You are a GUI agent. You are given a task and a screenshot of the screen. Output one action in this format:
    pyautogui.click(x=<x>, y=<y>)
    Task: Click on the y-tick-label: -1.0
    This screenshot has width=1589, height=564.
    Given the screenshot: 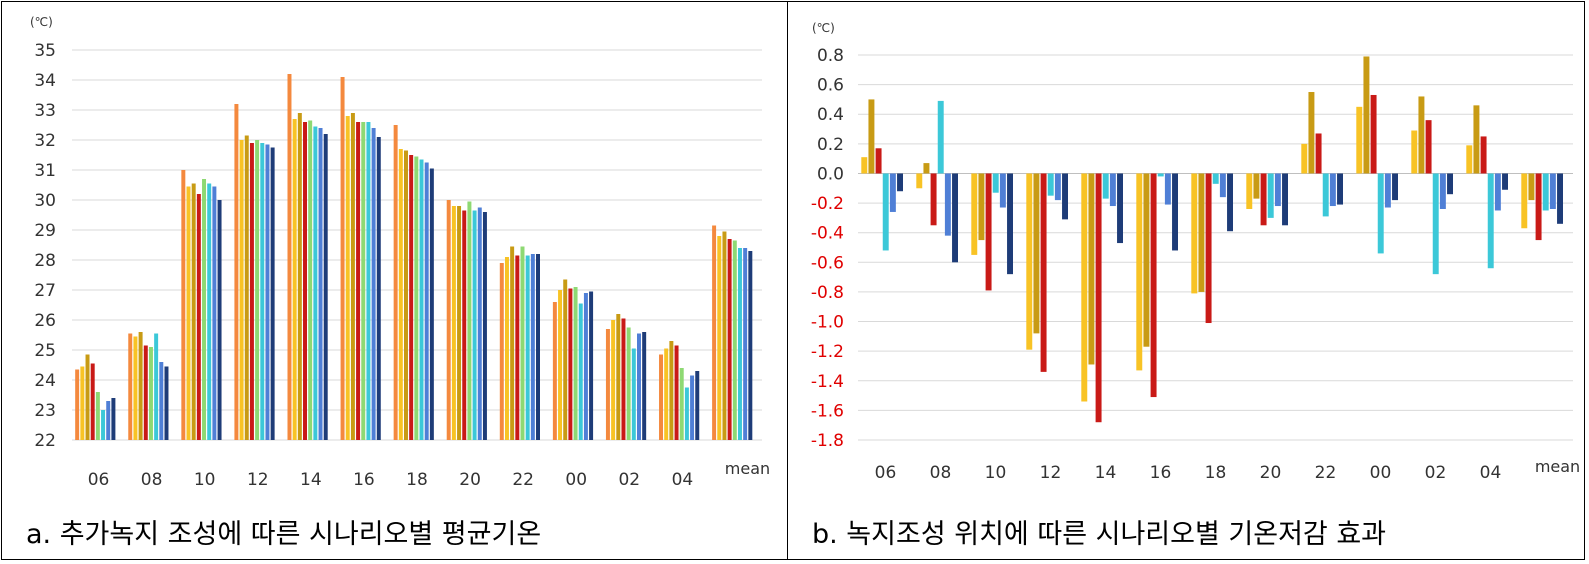 What is the action you would take?
    pyautogui.click(x=827, y=323)
    